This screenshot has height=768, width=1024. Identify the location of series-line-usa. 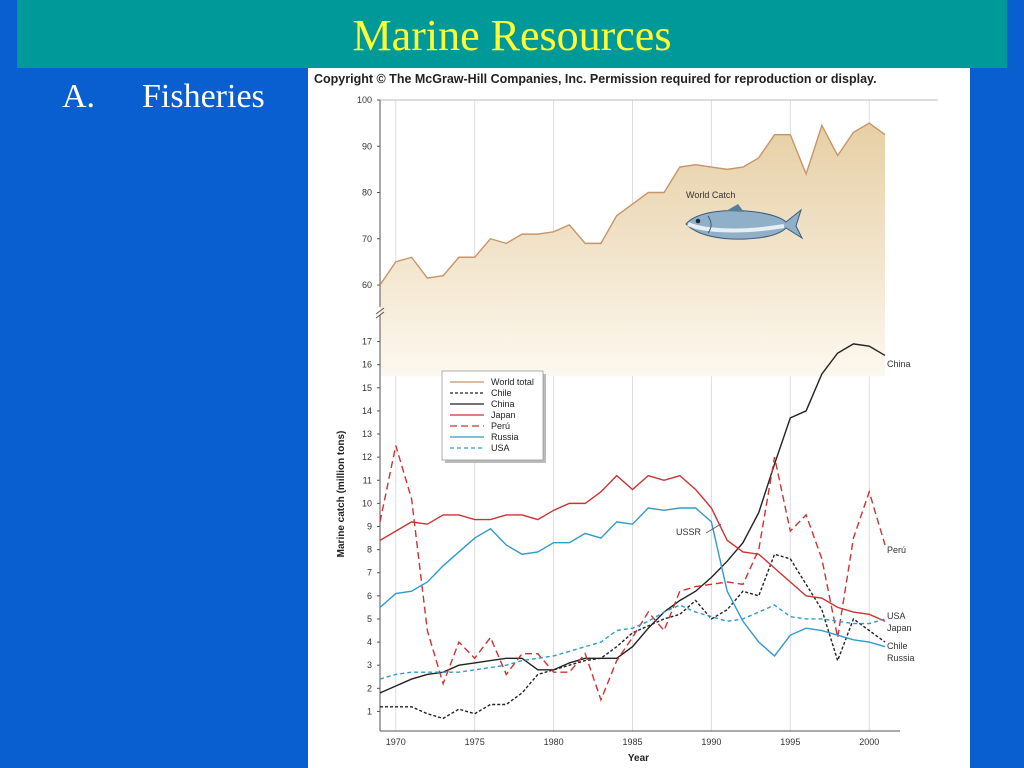
(632, 642).